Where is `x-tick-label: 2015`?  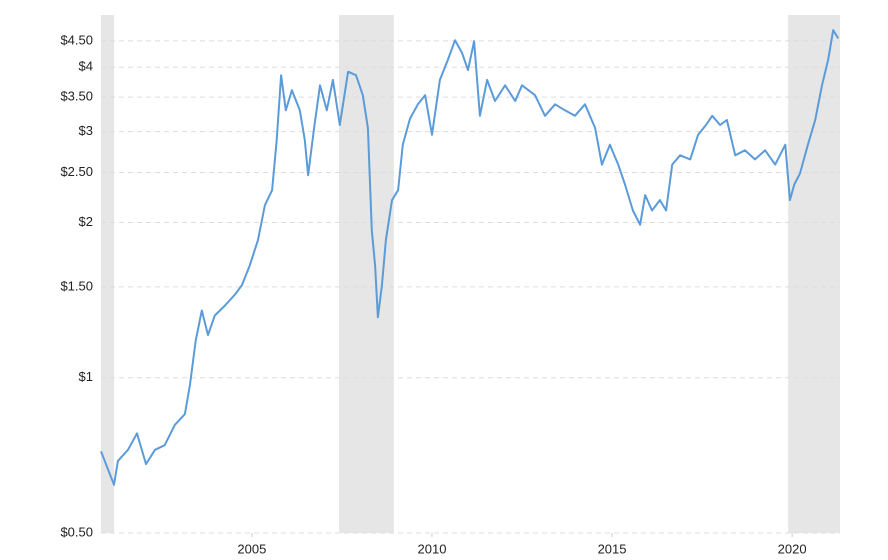
x-tick-label: 2015 is located at coordinates (612, 548).